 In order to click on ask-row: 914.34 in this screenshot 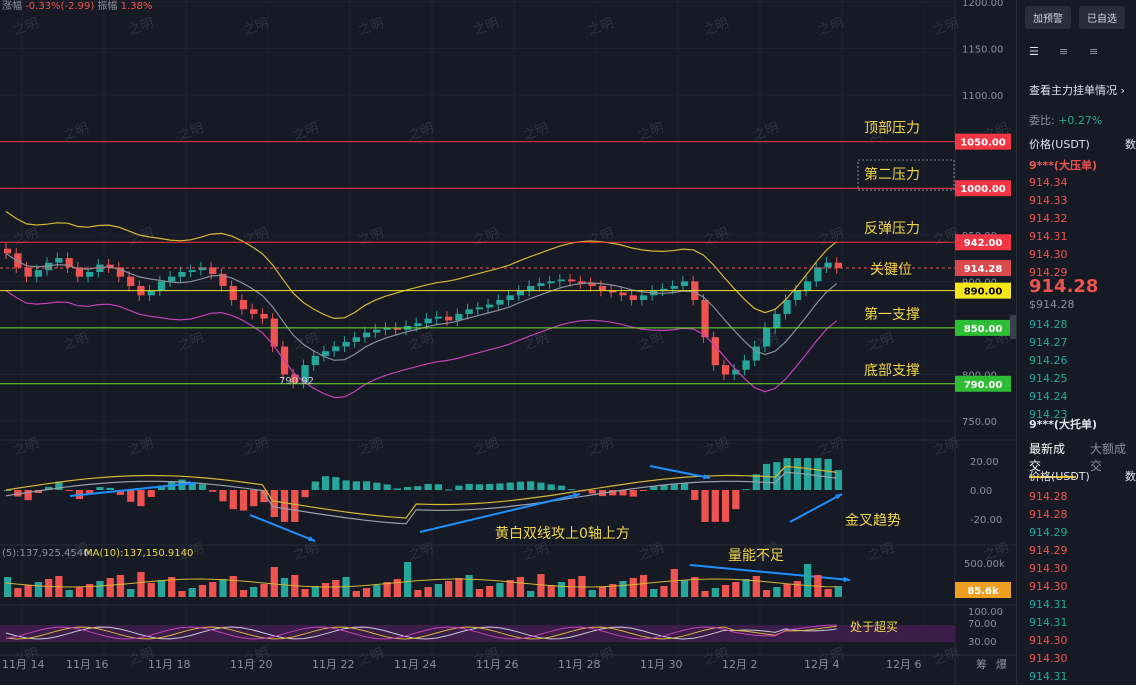, I will do `click(1048, 182)`.